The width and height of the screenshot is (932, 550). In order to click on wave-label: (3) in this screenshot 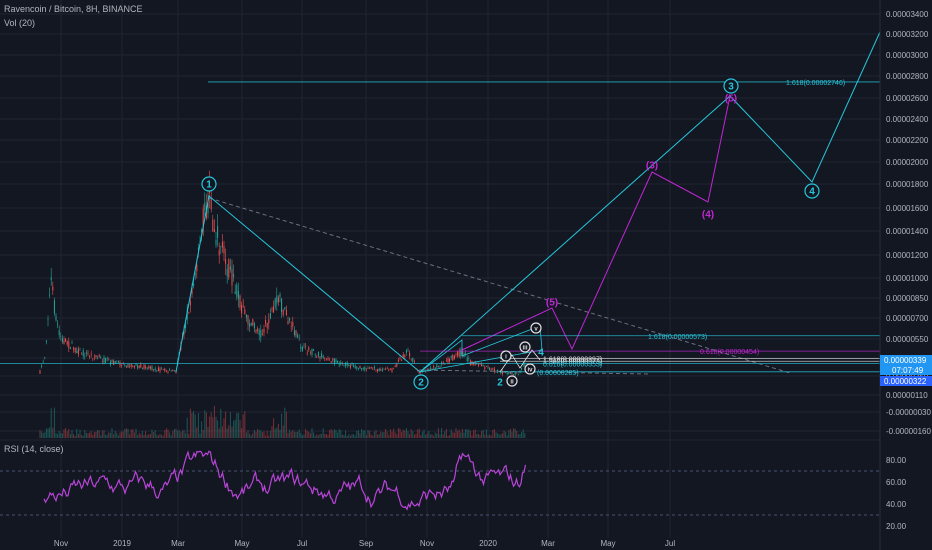, I will do `click(652, 166)`.